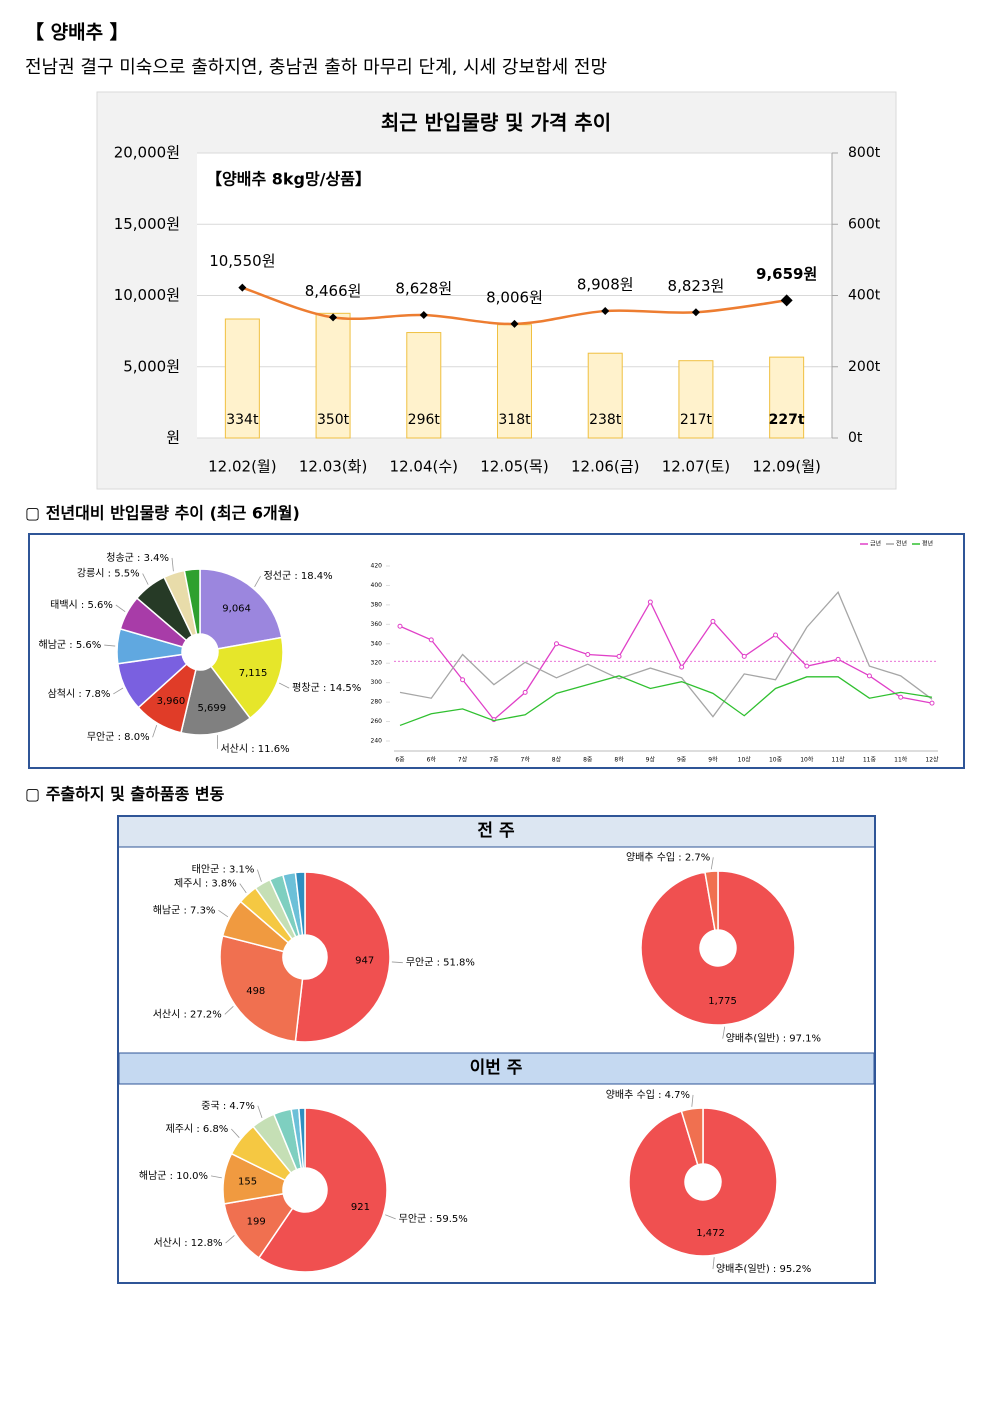 This screenshot has height=1403, width=992. I want to click on week-header, so click(496, 832).